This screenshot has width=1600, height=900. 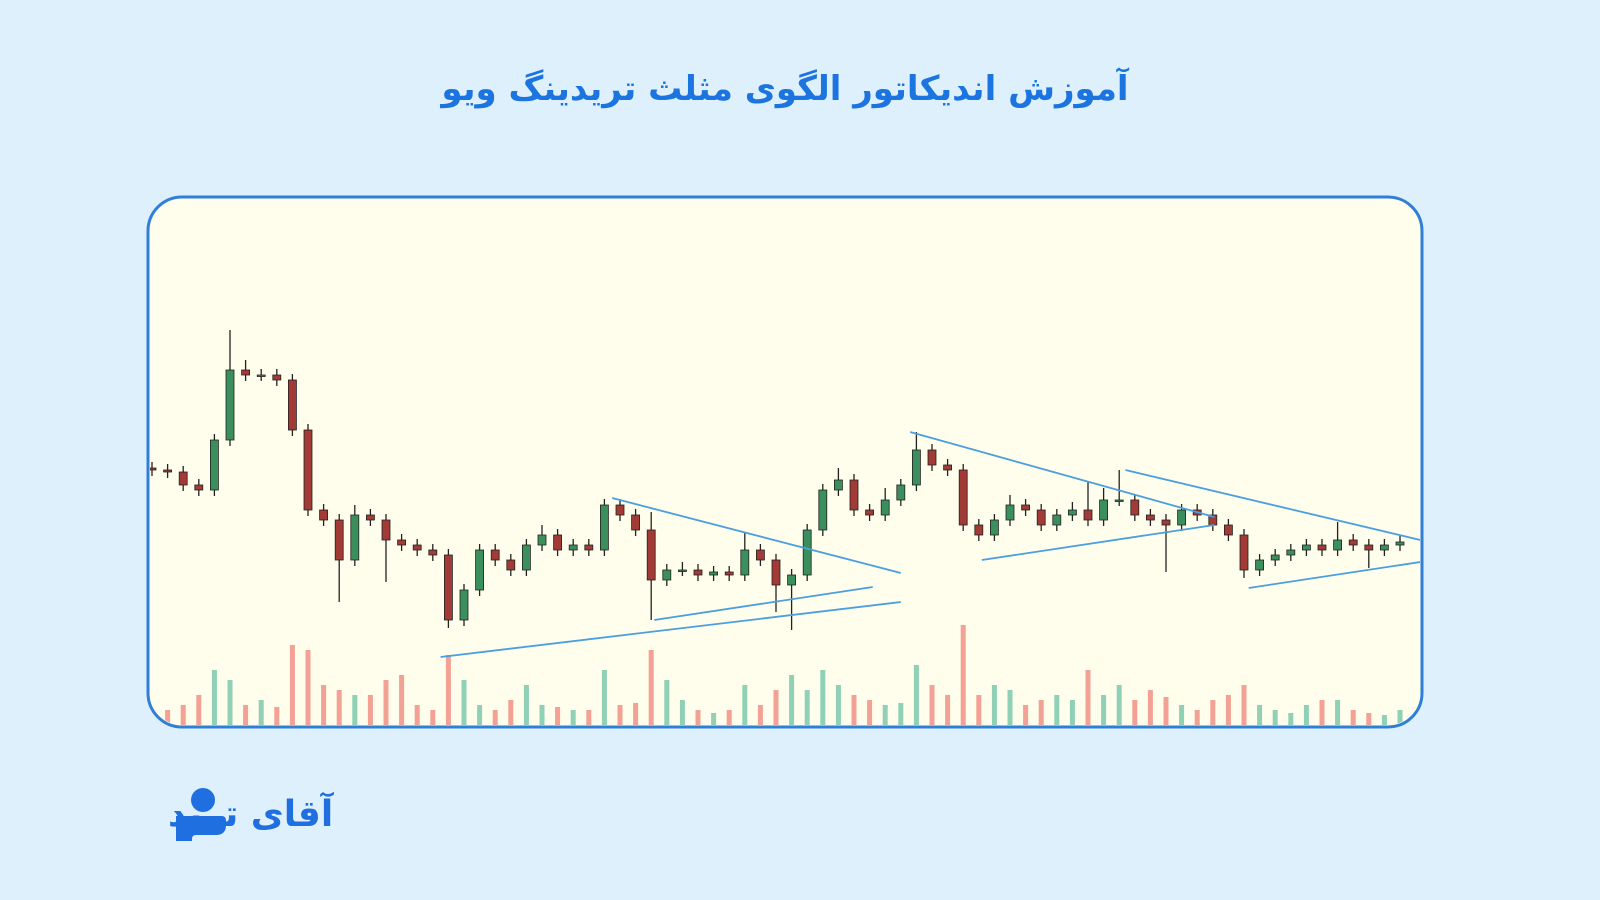 I want to click on logo: آقای ترید, so click(x=251, y=814).